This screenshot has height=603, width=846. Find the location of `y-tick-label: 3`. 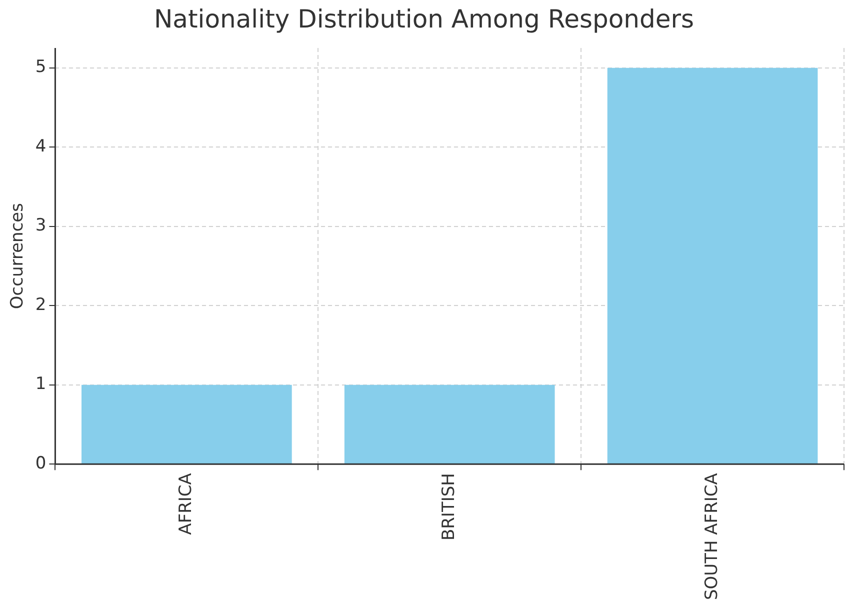

y-tick-label: 3 is located at coordinates (40, 226).